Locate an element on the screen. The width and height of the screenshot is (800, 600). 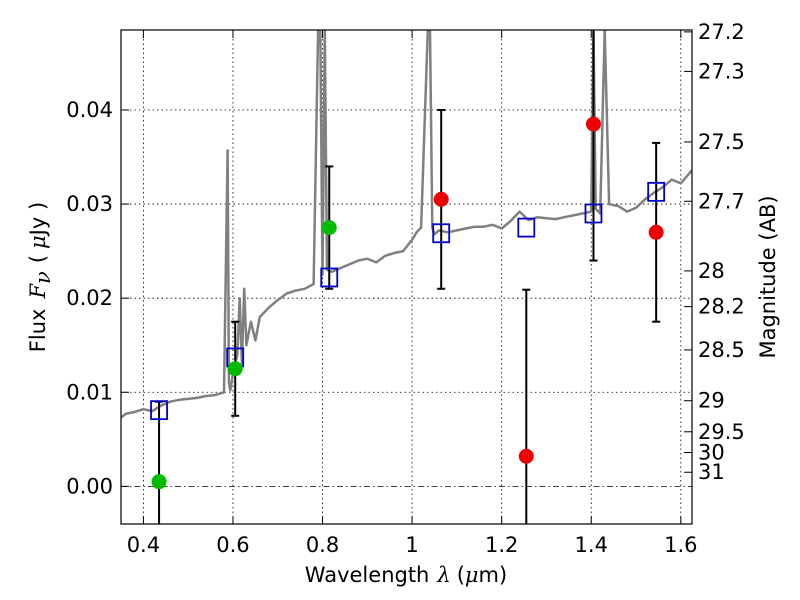
x-tick-label: 1.4 is located at coordinates (591, 545).